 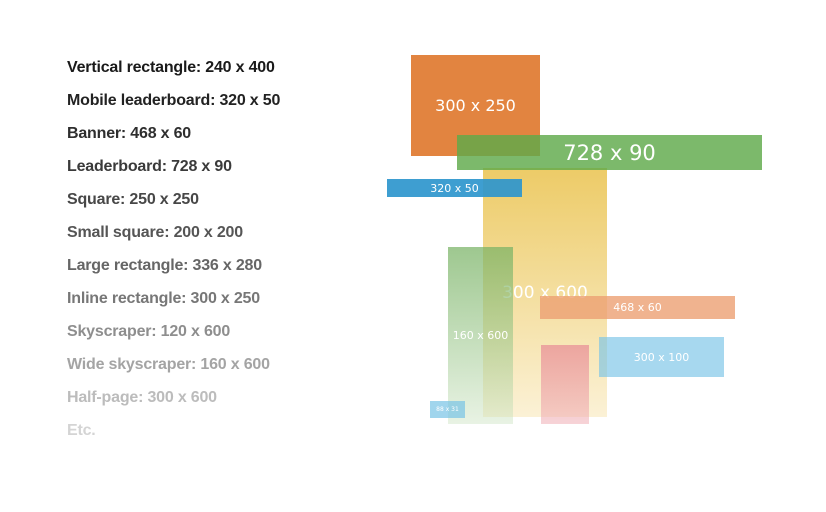 I want to click on ad-size-item: Leaderboard: 728 x 90, so click(x=149, y=166).